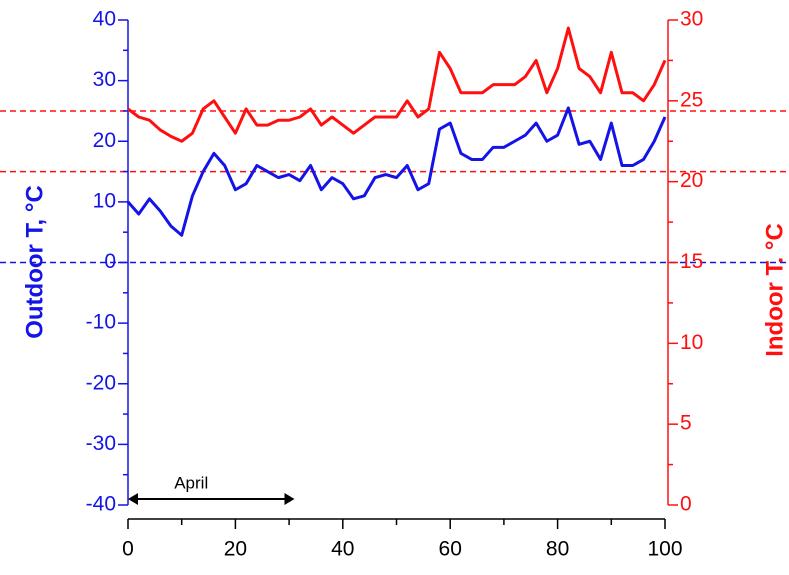 The image size is (789, 575). I want to click on x-tick-label: 40, so click(342, 549).